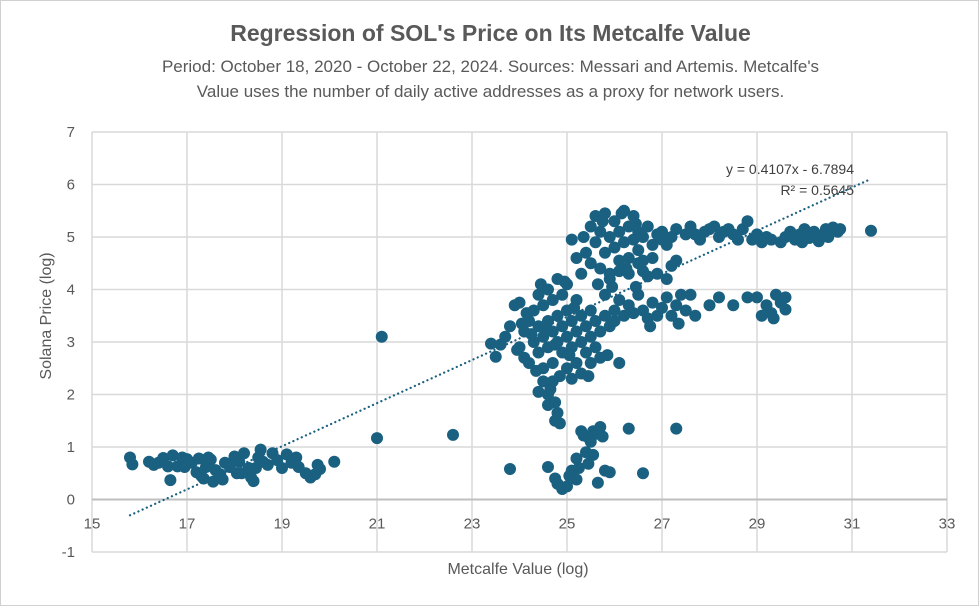 The width and height of the screenshot is (979, 606). I want to click on x-tick-label: 17, so click(187, 524).